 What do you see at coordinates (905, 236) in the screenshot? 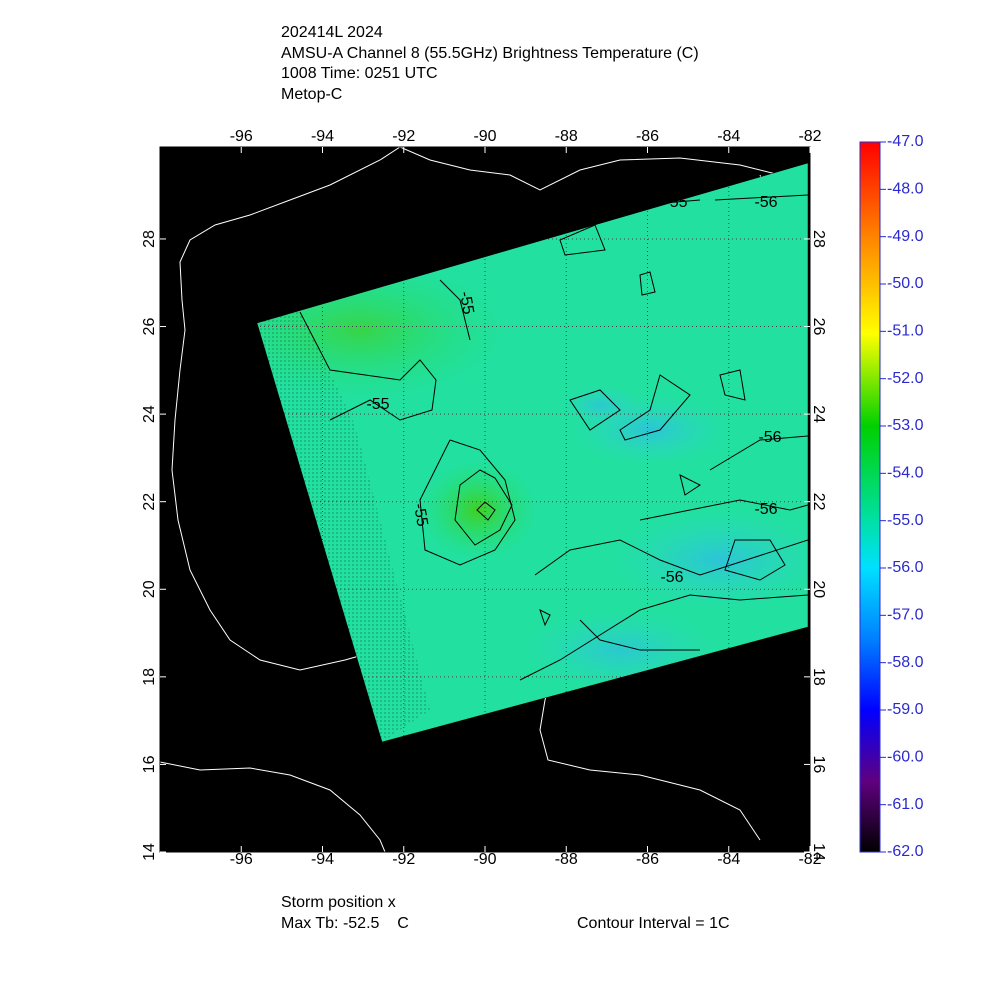
I see `colorbar-tick-label: -49.0` at bounding box center [905, 236].